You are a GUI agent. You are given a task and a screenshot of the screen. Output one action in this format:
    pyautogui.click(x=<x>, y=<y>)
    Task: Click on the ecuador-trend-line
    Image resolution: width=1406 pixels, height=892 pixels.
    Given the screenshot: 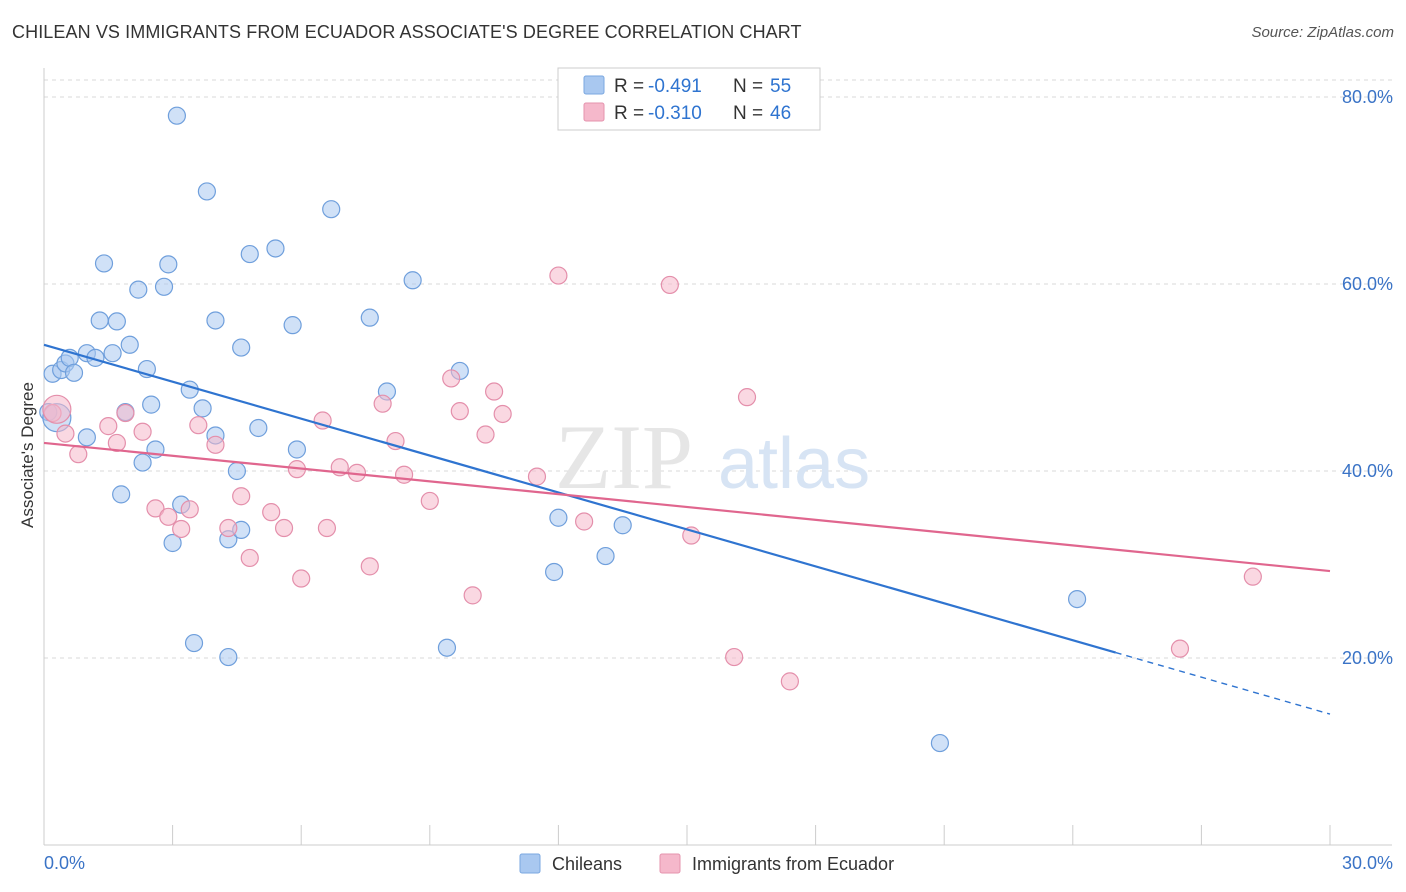 What is the action you would take?
    pyautogui.click(x=687, y=507)
    